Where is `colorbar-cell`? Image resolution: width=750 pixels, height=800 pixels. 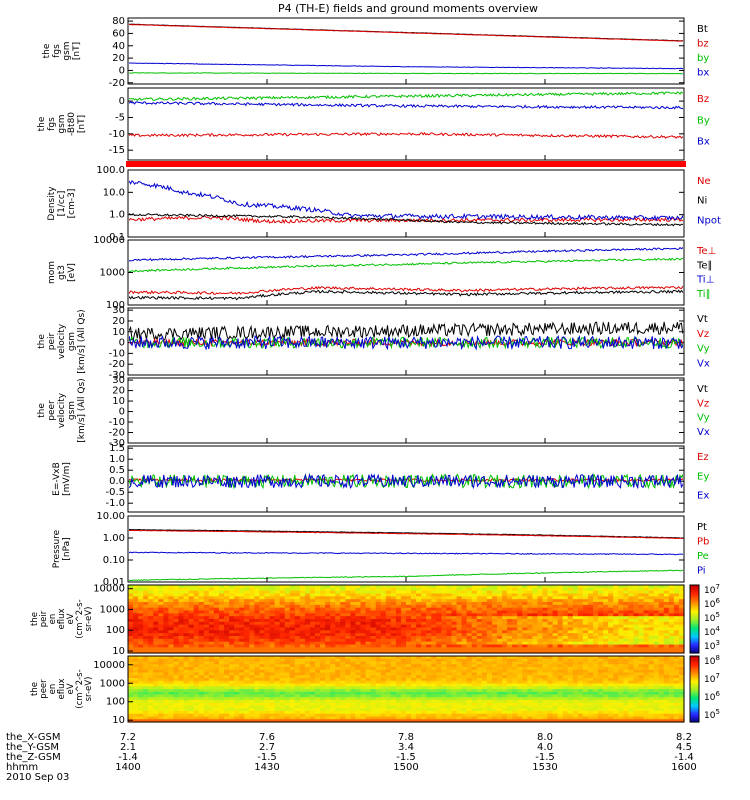
colorbar-cell is located at coordinates (694, 645).